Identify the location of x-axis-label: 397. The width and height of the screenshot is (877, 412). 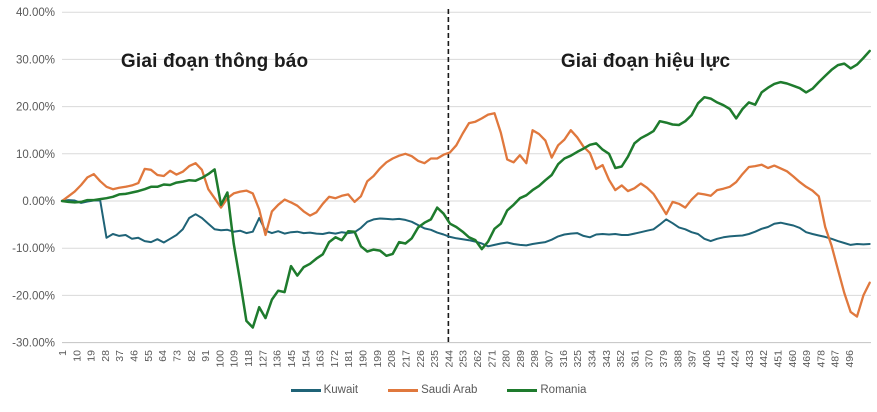
(693, 359).